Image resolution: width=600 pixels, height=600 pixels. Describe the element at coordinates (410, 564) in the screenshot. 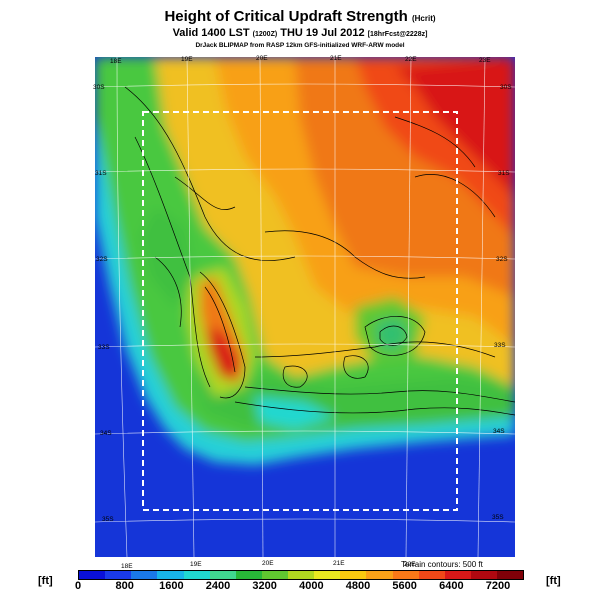

I see `lon-label-bottom-5: 22E` at that location.